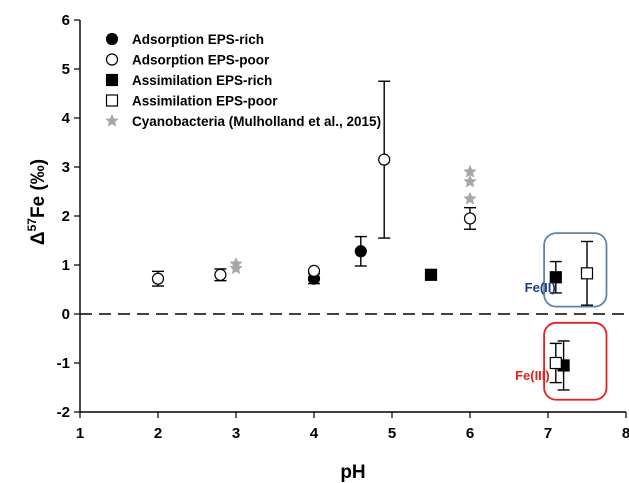  What do you see at coordinates (470, 198) in the screenshot?
I see `data-point-s4-p2` at bounding box center [470, 198].